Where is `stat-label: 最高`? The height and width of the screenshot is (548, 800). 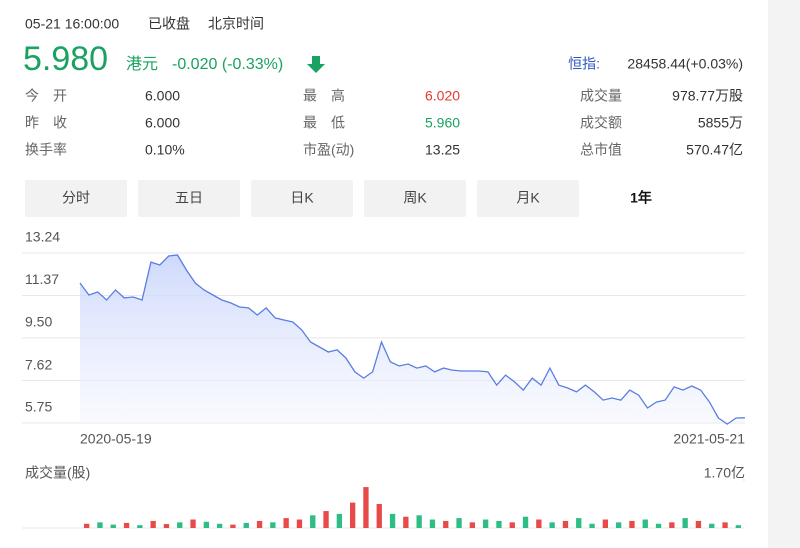 stat-label: 最高 is located at coordinates (331, 96).